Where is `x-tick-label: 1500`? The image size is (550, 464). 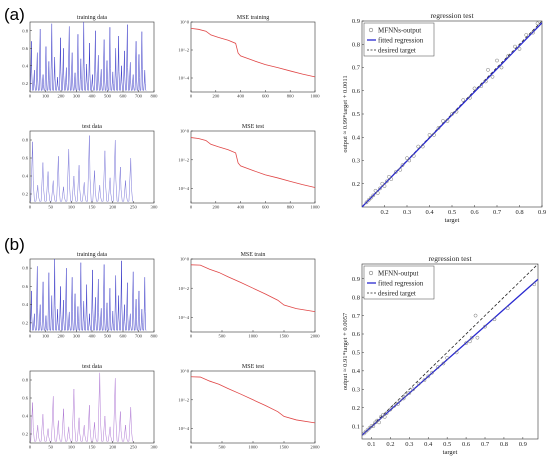
x-tick-label: 1500 is located at coordinates (284, 336).